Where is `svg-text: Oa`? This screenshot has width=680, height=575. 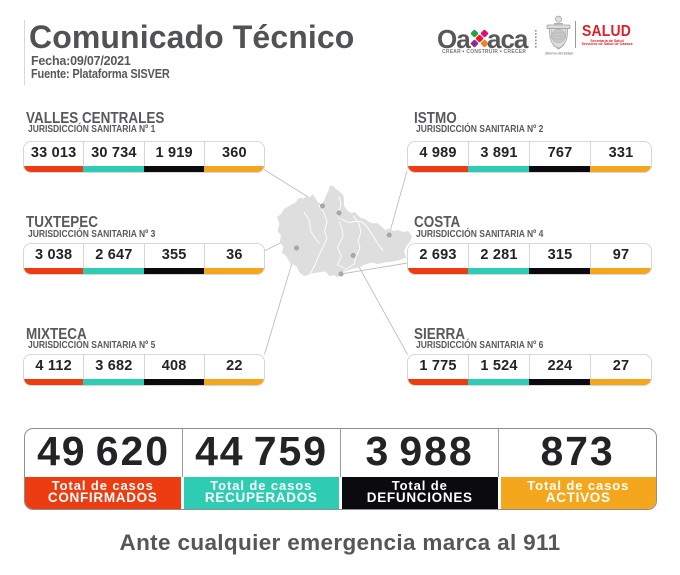
svg-text: Oa is located at coordinates (454, 39).